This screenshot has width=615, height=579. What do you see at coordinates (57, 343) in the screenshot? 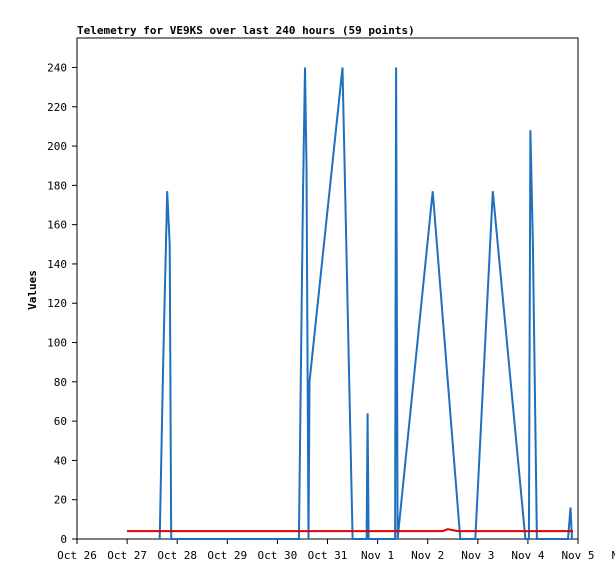
I see `y-tick-label: 100` at bounding box center [57, 343].